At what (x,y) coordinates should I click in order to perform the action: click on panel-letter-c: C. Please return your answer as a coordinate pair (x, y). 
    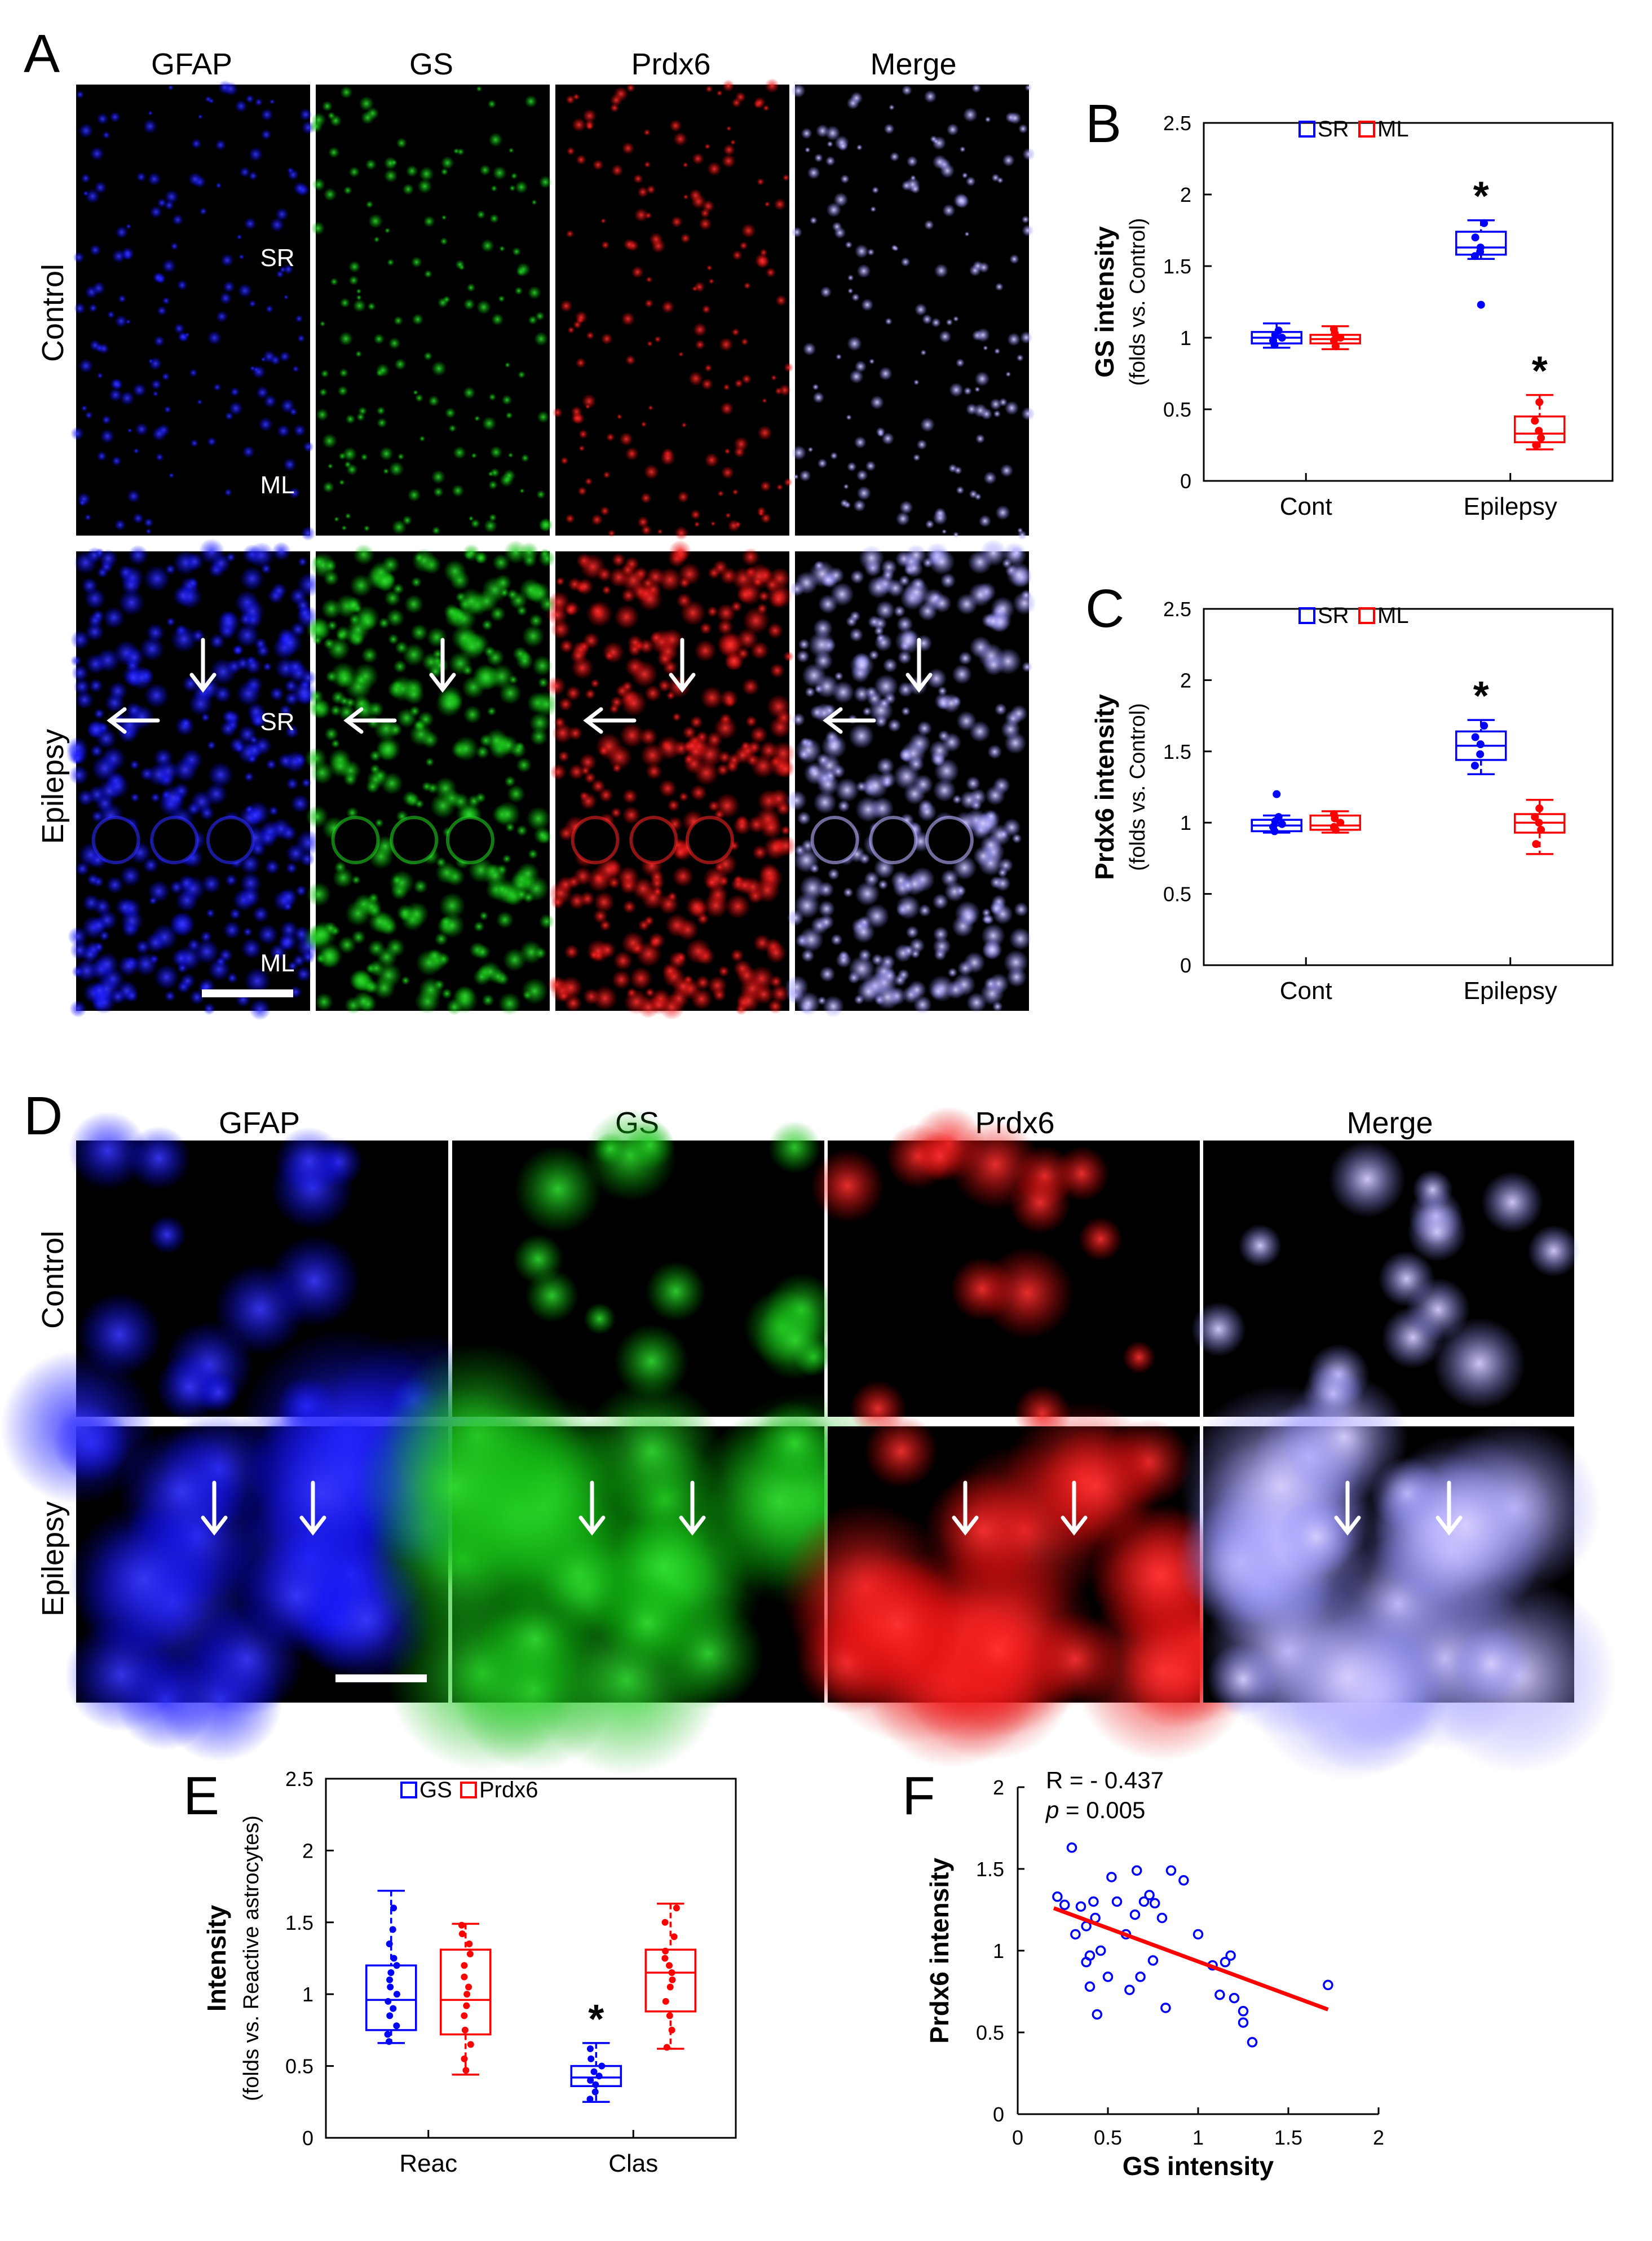
    Looking at the image, I should click on (1104, 609).